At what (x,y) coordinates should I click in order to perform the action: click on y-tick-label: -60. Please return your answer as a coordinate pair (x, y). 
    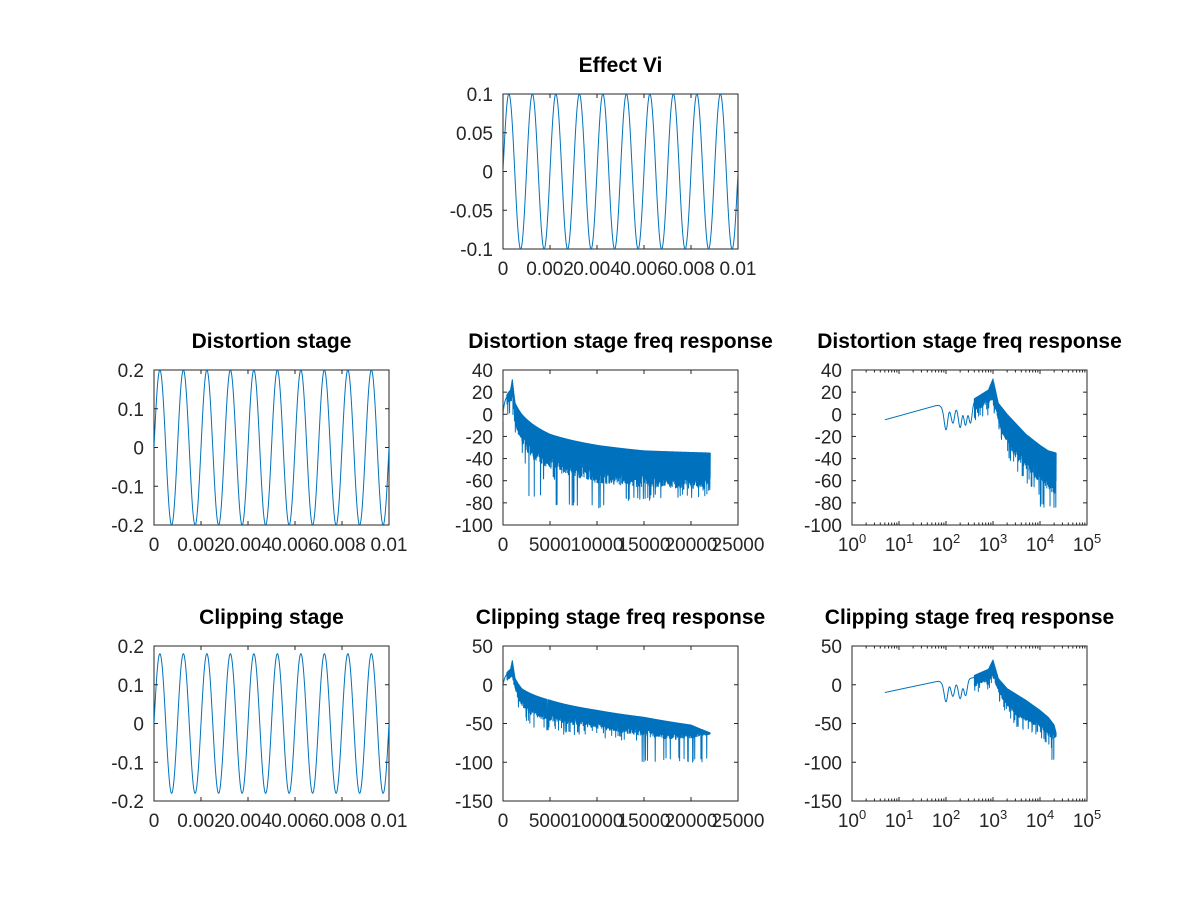
    Looking at the image, I should click on (828, 482).